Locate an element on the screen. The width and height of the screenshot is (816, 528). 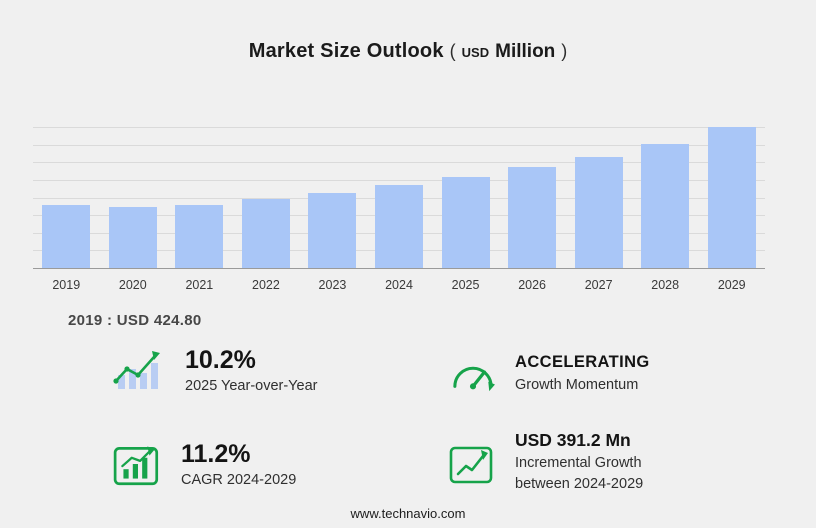
stat-cagr: 11.2% CAGR 2024-2029 is located at coordinates (204, 464).